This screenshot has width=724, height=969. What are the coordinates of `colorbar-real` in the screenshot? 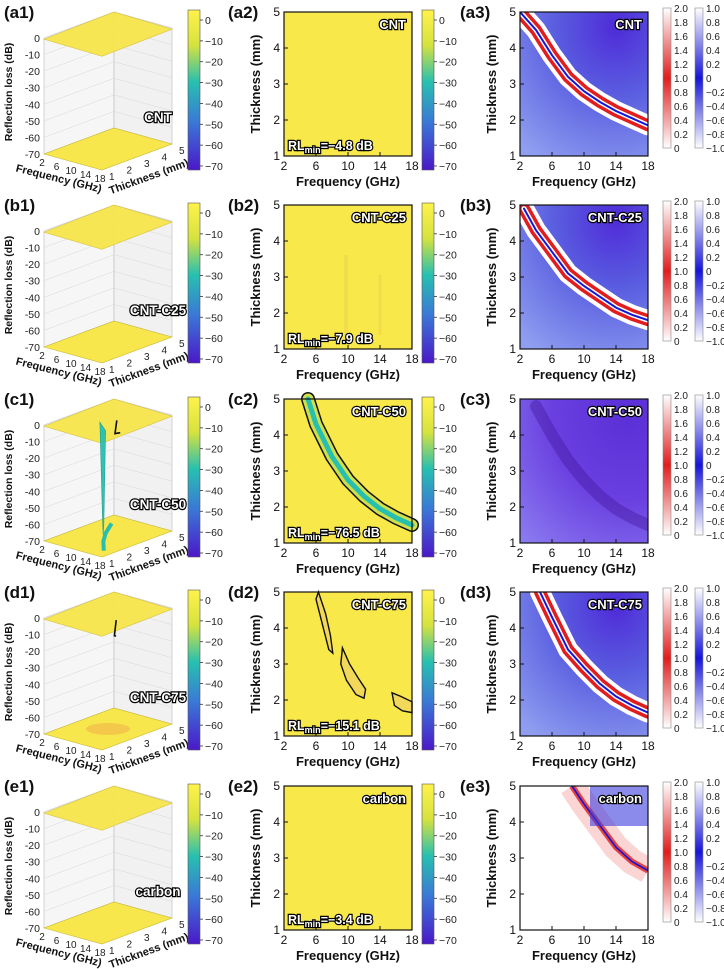 It's located at (667, 852).